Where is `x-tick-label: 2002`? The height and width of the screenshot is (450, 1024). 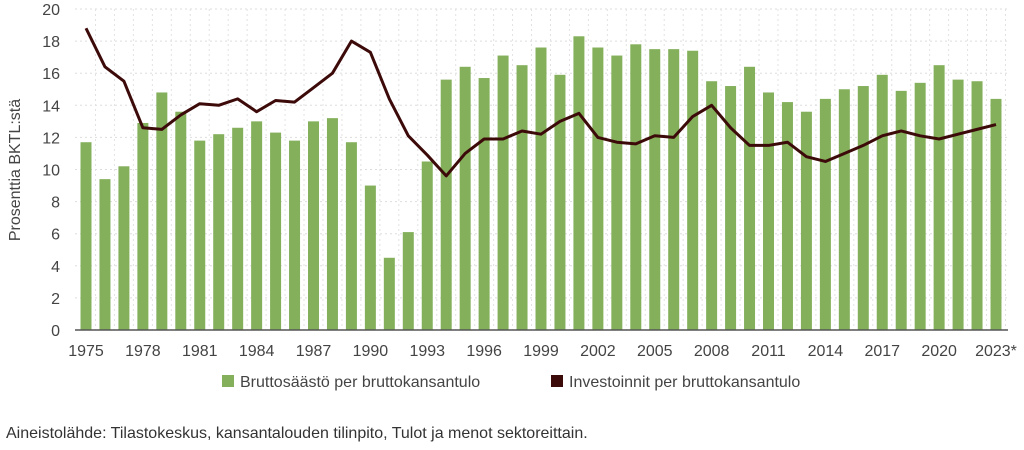
x-tick-label: 2002 is located at coordinates (598, 351).